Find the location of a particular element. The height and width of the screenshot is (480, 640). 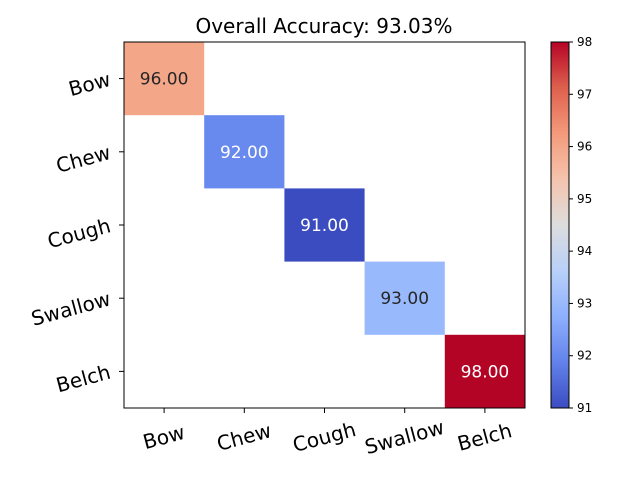

cell-value-label: 96.00 is located at coordinates (164, 80).